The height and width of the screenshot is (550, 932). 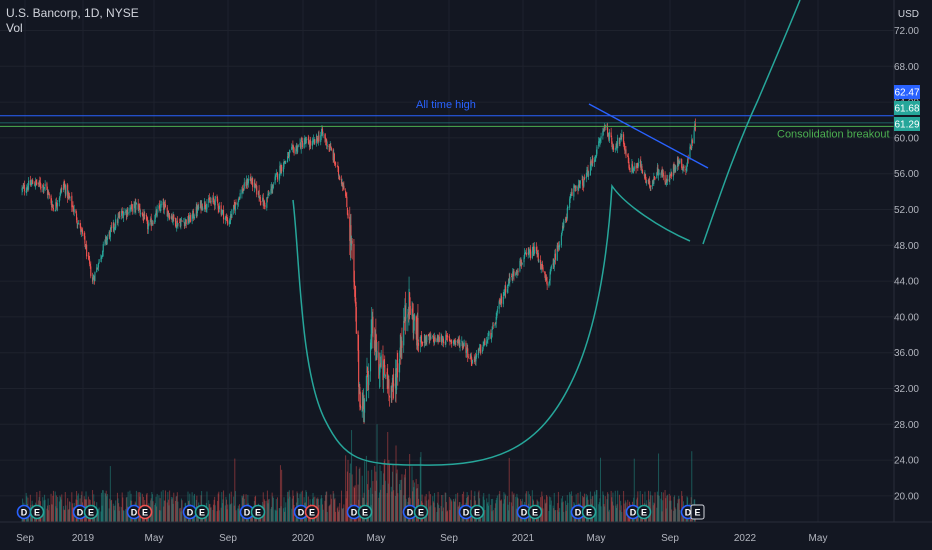 I want to click on symbol-title: U.S. Bancorp, 1D, NYSE, so click(x=72, y=13).